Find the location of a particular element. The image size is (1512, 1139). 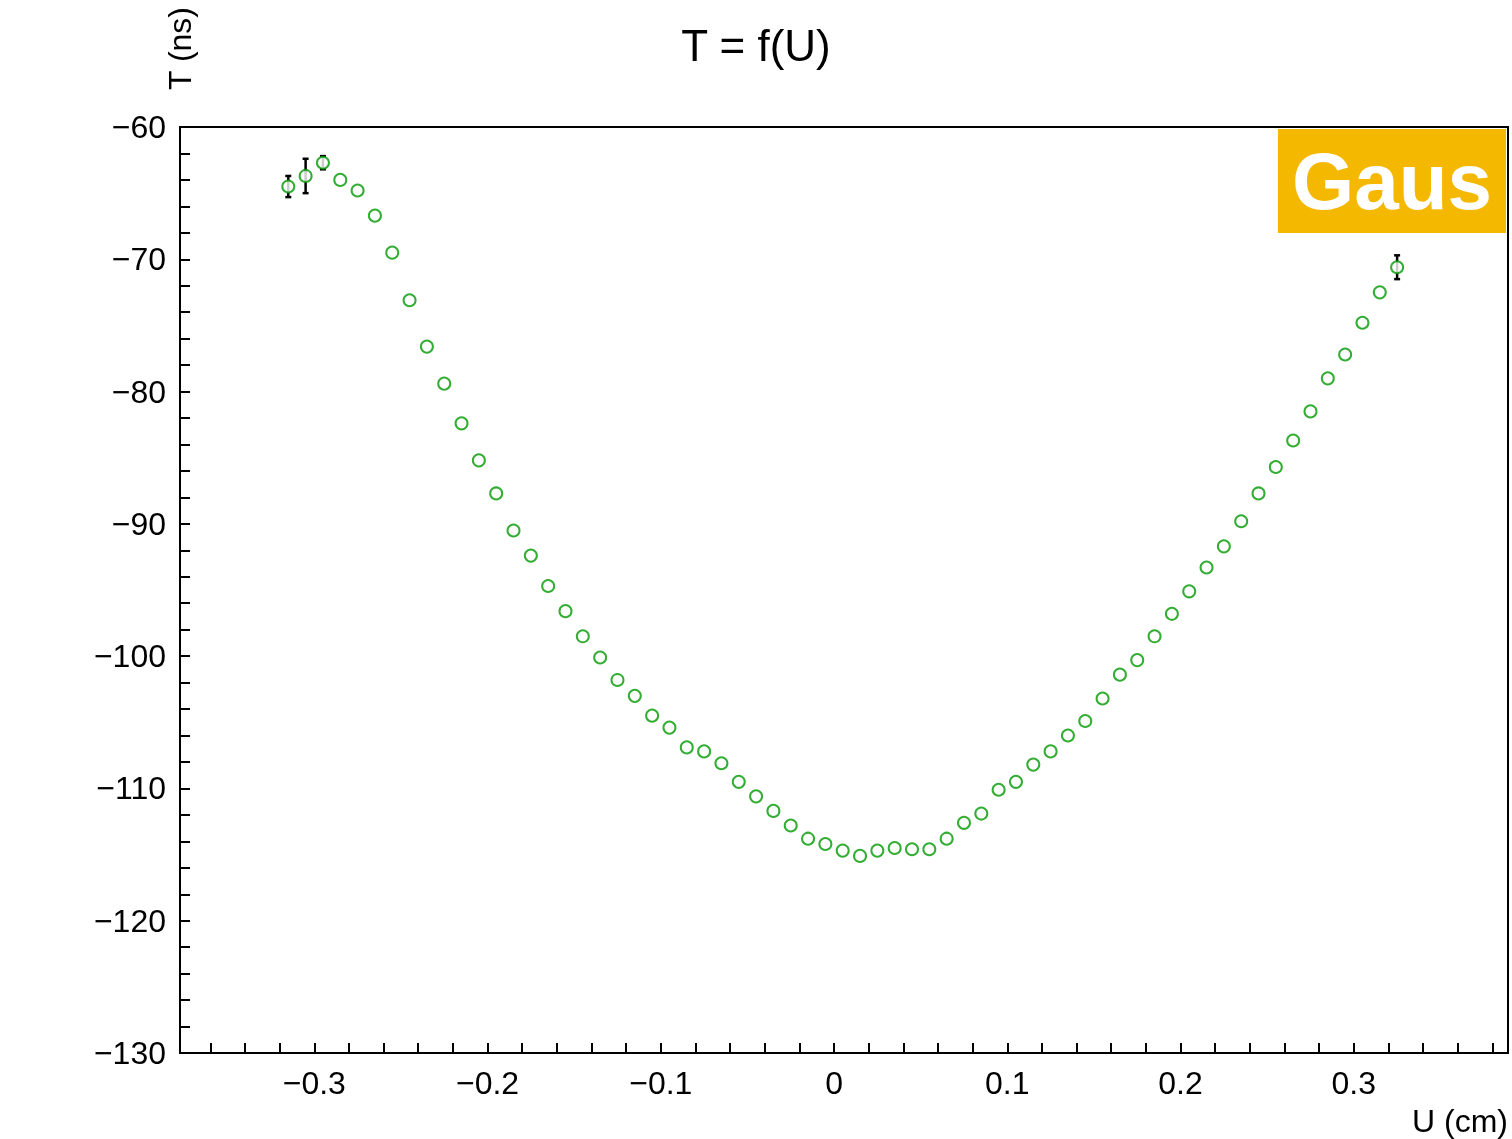

annotation: Gaus is located at coordinates (1391, 181).